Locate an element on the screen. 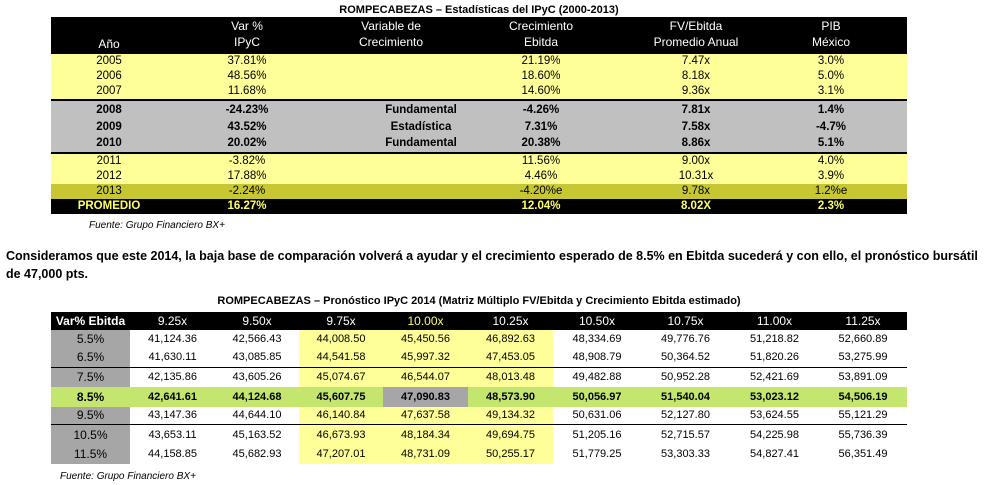  matrix-cell: 45,163.52 is located at coordinates (257, 435).